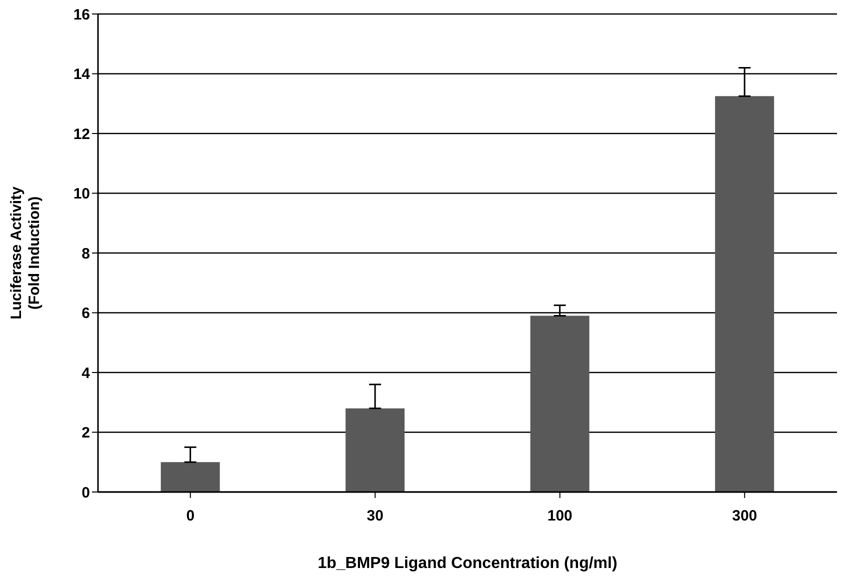 The width and height of the screenshot is (847, 582). Describe the element at coordinates (82, 75) in the screenshot. I see `y-tick-label: 14` at that location.